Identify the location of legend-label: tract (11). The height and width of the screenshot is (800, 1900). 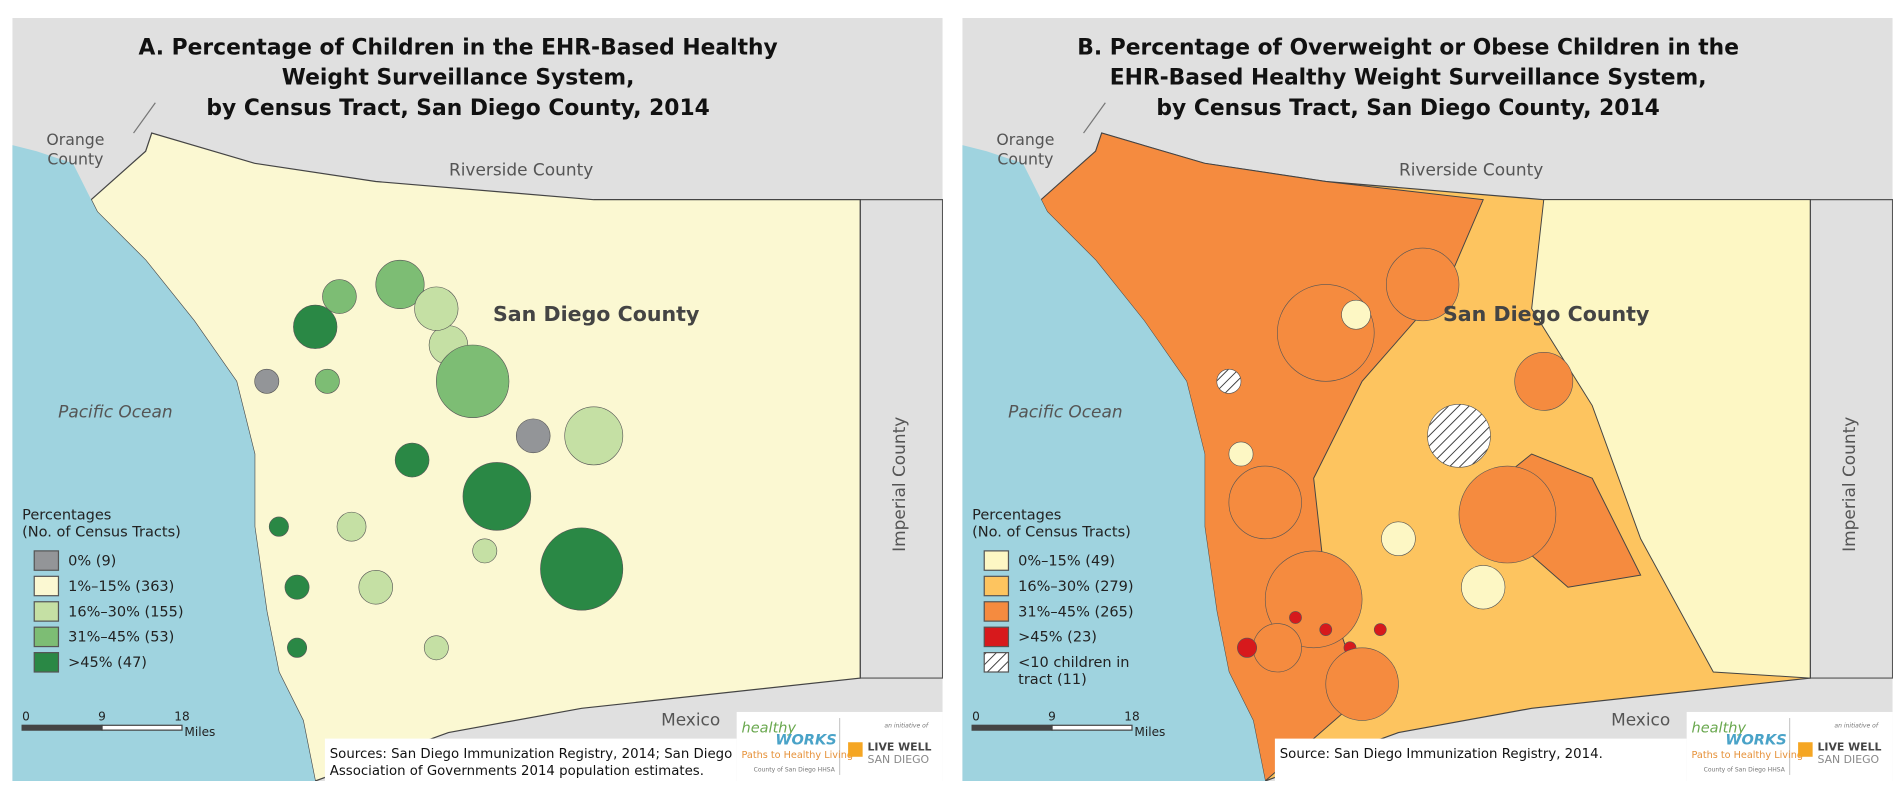
(1052, 680).